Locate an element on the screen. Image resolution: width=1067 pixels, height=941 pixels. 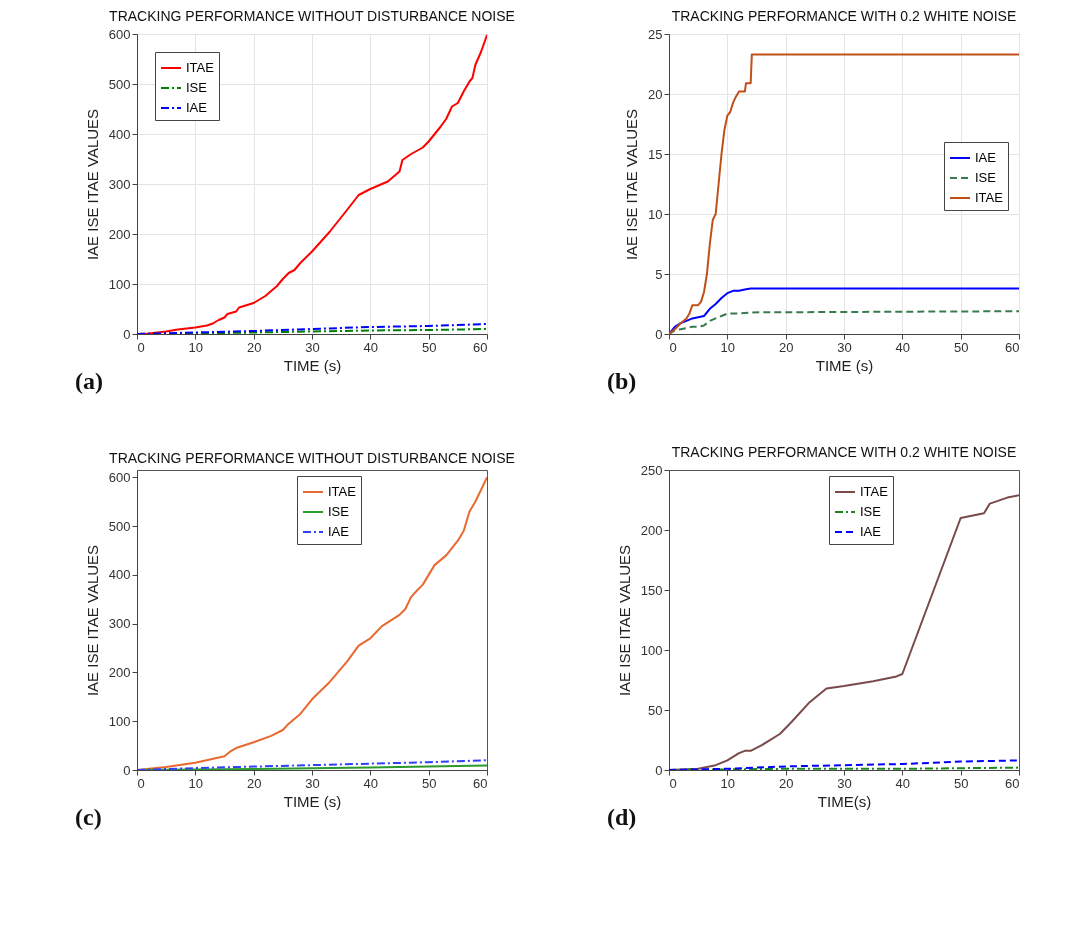
text: (d) is located at coordinates (622, 817).